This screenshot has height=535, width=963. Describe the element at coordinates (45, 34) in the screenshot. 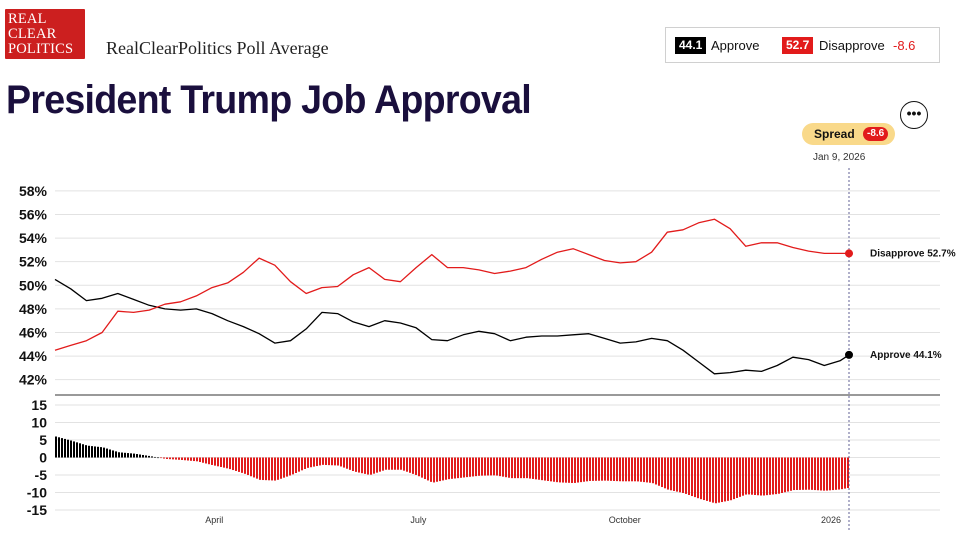

I see `rcp-logo: REAL CLEAR POLITICS` at that location.